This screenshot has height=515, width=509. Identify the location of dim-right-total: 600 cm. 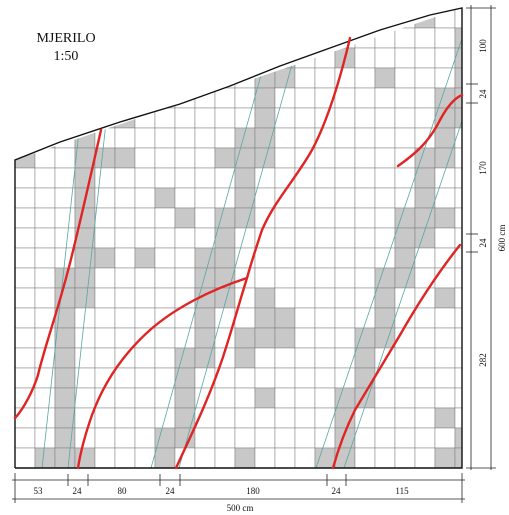
(502, 238).